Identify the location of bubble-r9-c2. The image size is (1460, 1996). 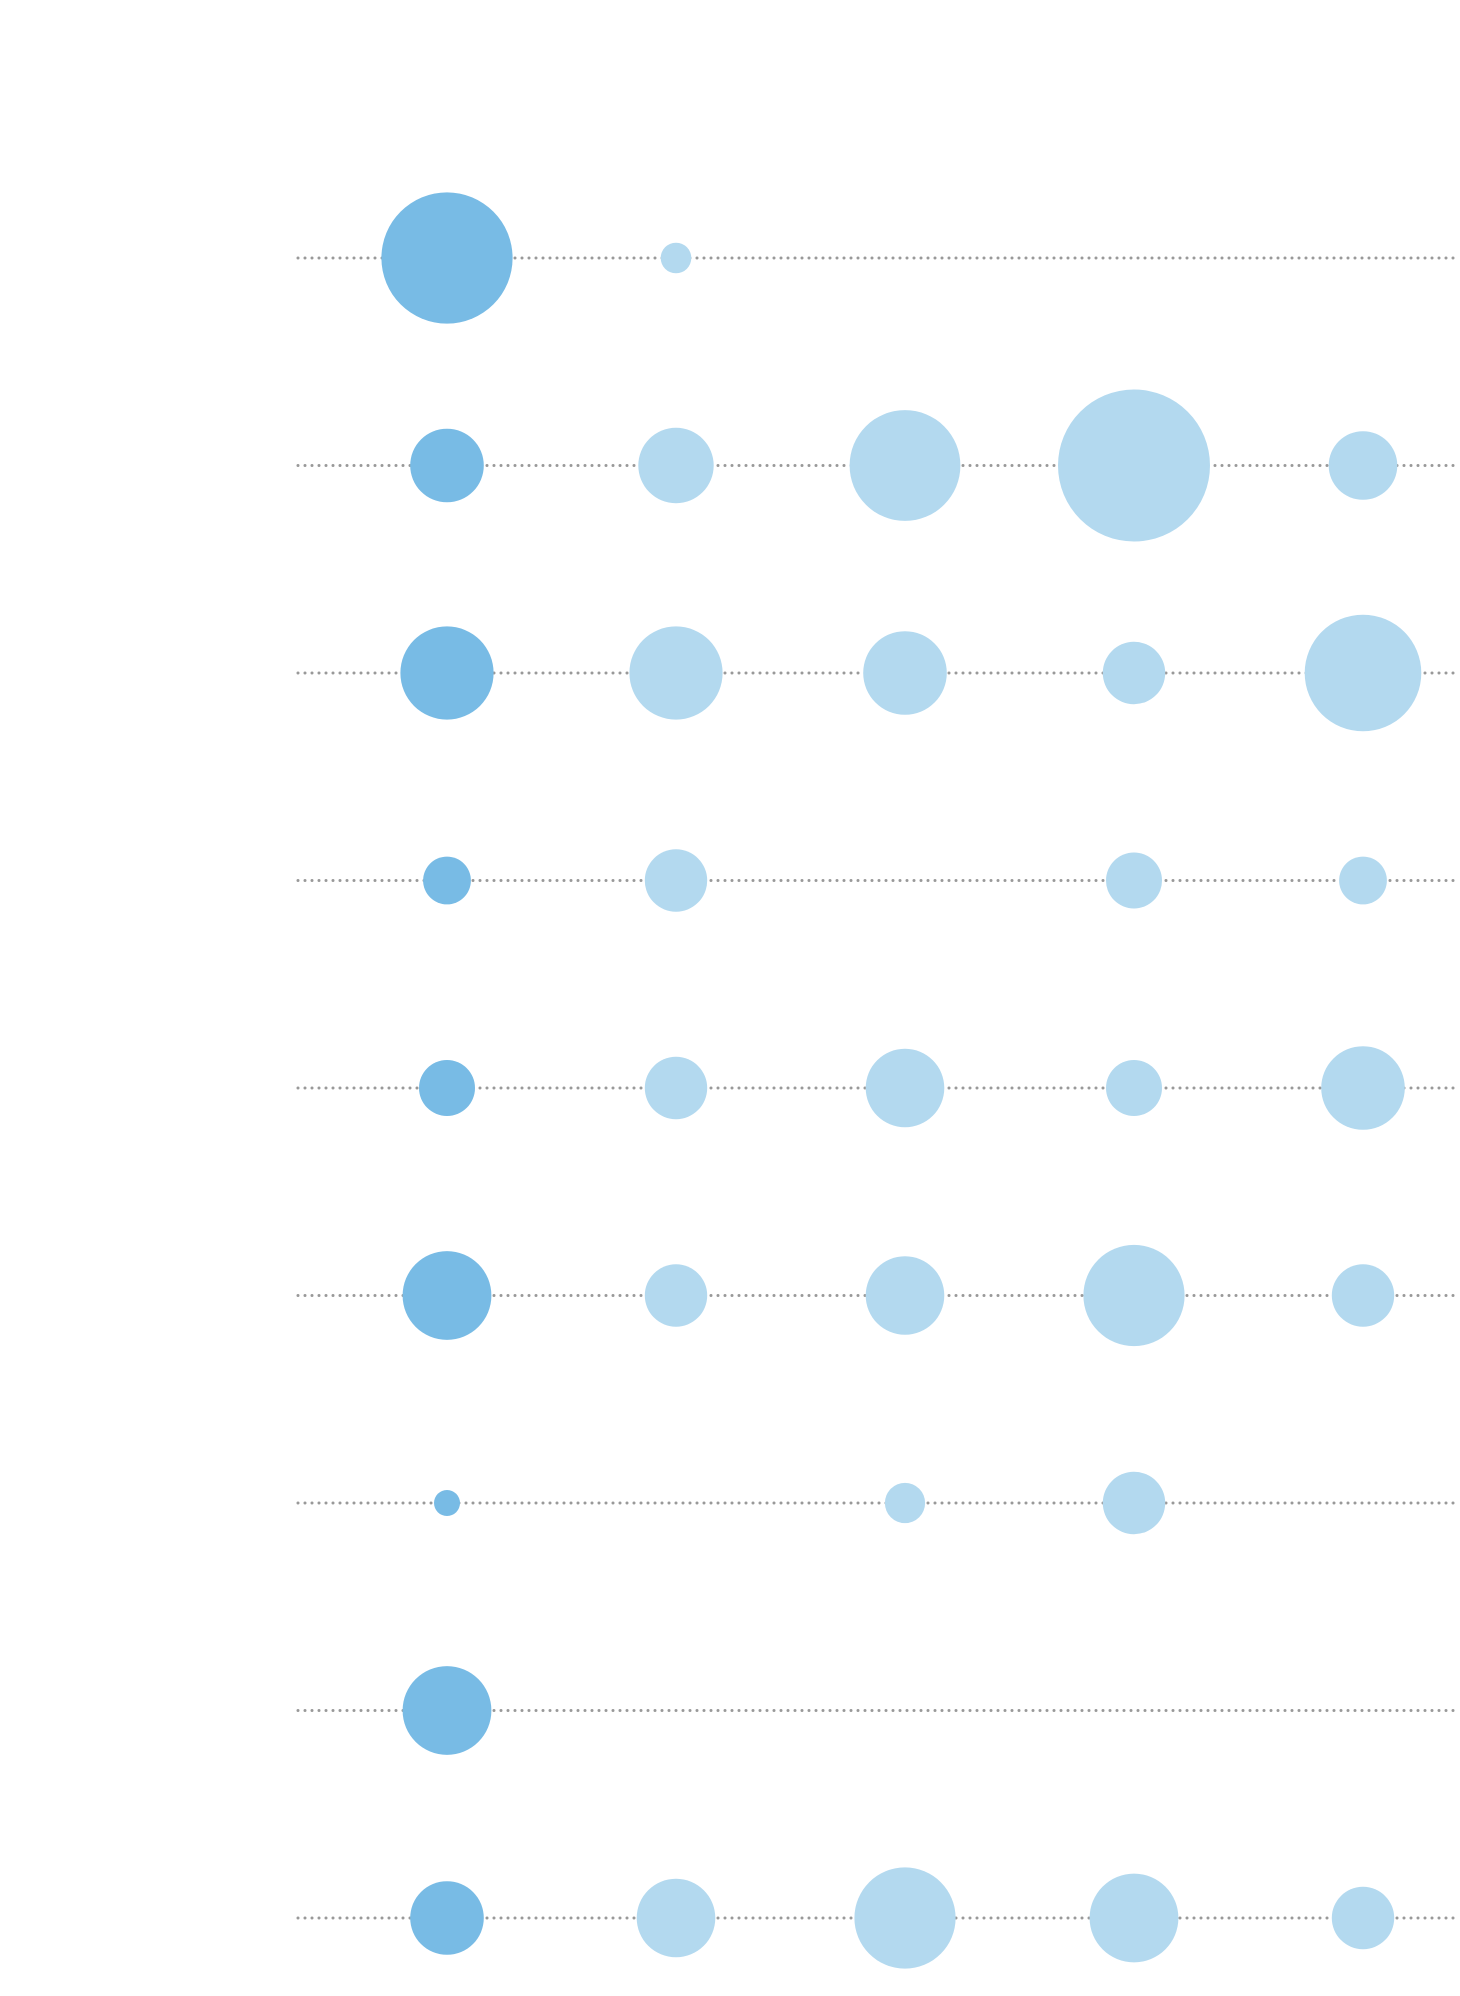
(676, 1918).